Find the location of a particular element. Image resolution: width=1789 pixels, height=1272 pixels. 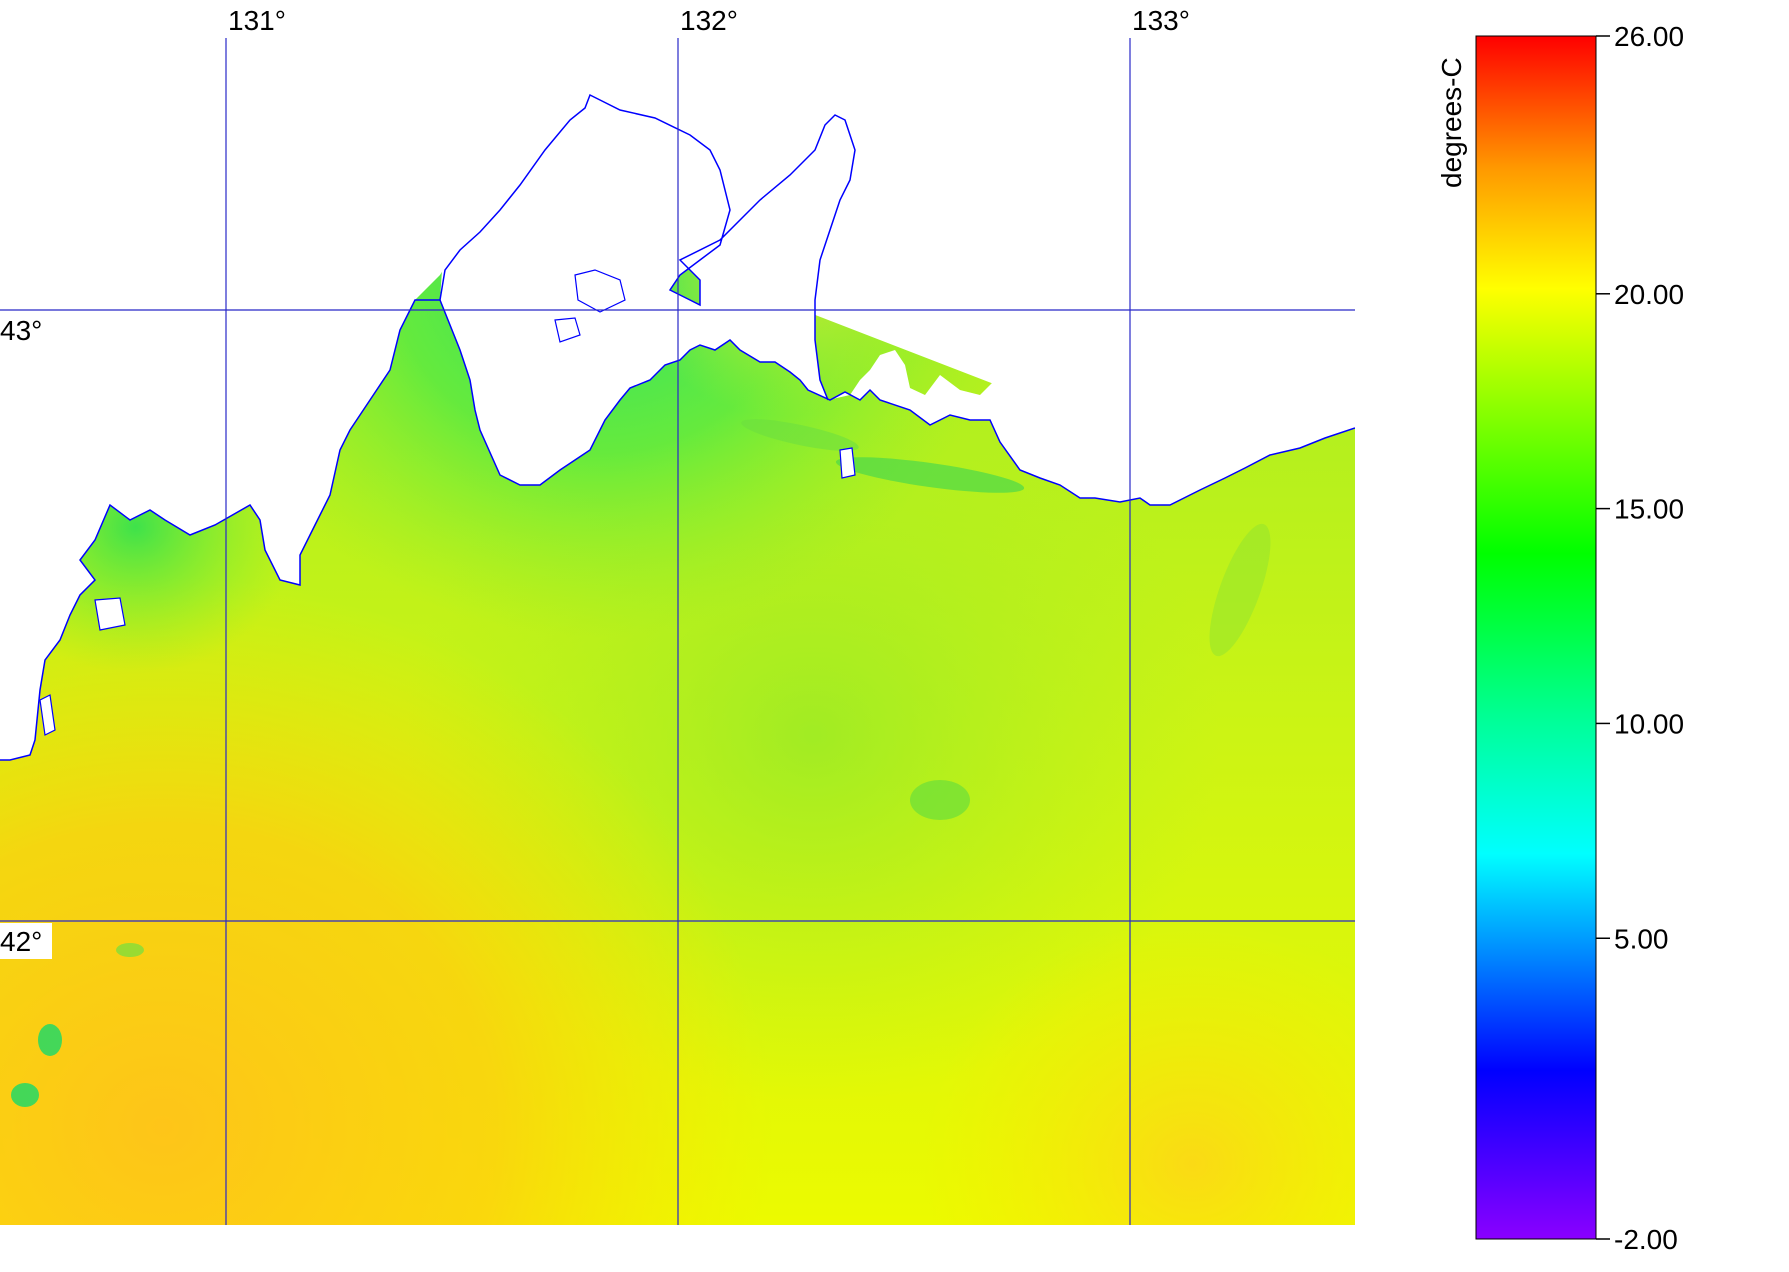

lon-label-131: 131° is located at coordinates (257, 20).